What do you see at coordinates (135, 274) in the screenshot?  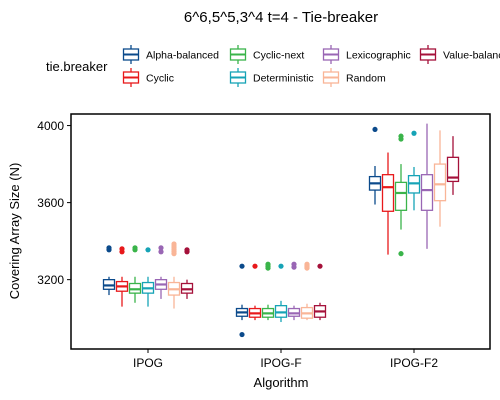 I see `box-cyclic-next-ipog` at bounding box center [135, 274].